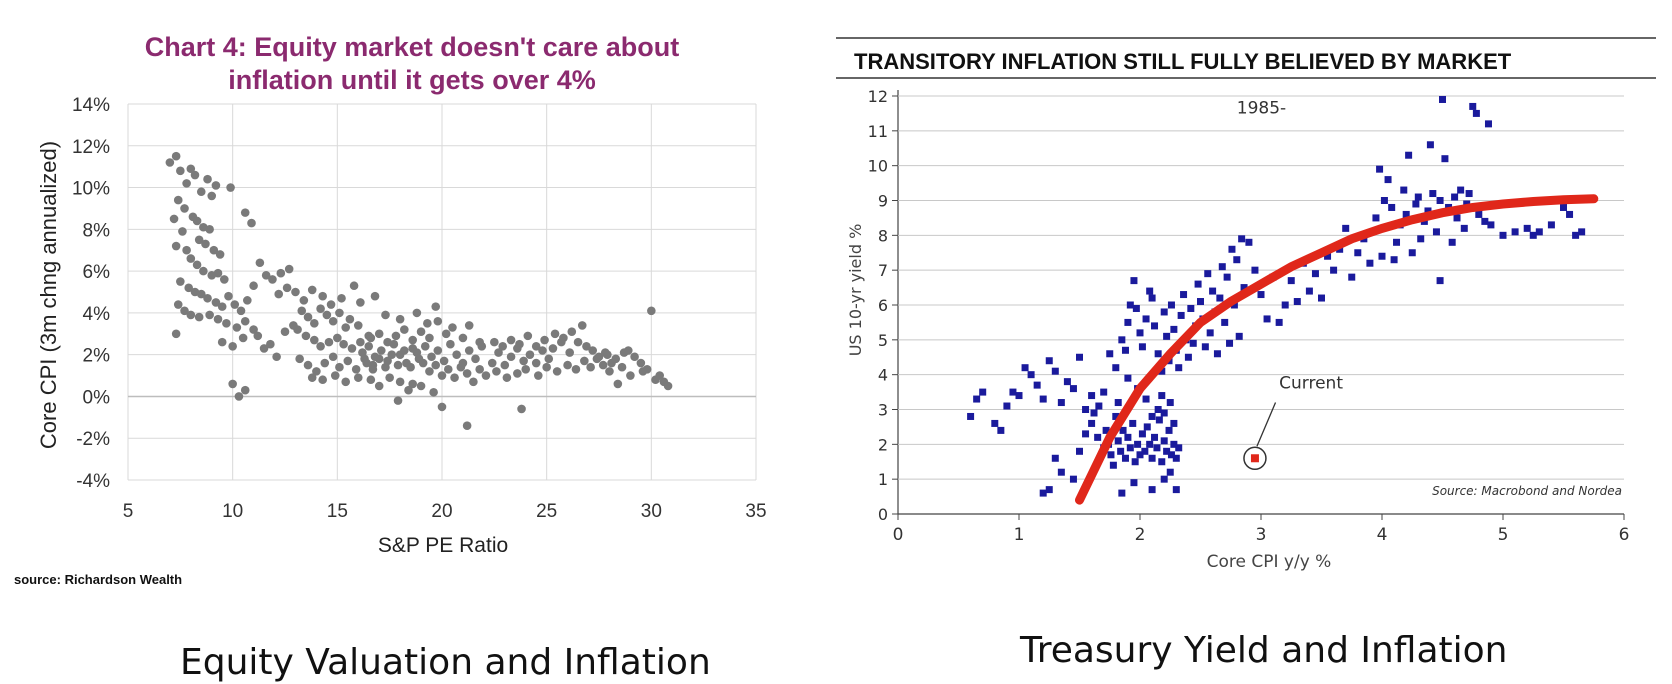  Describe the element at coordinates (1255, 458) in the screenshot. I see `right-current-ring` at that location.